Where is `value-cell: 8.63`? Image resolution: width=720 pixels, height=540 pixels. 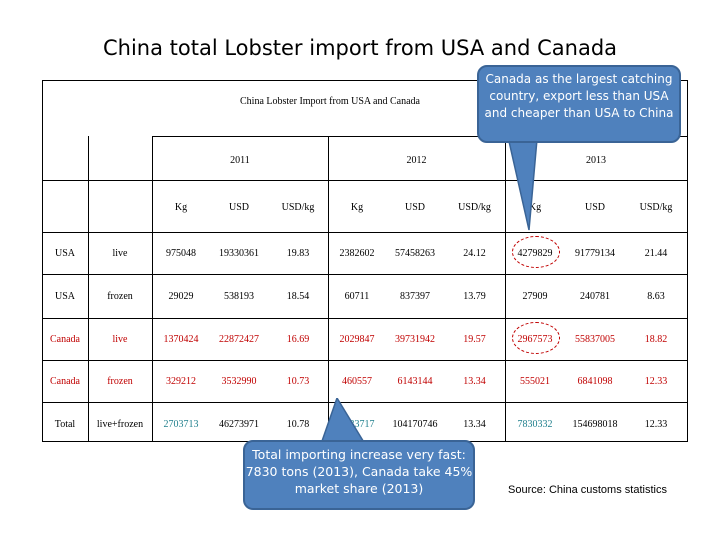 value-cell: 8.63 is located at coordinates (656, 296).